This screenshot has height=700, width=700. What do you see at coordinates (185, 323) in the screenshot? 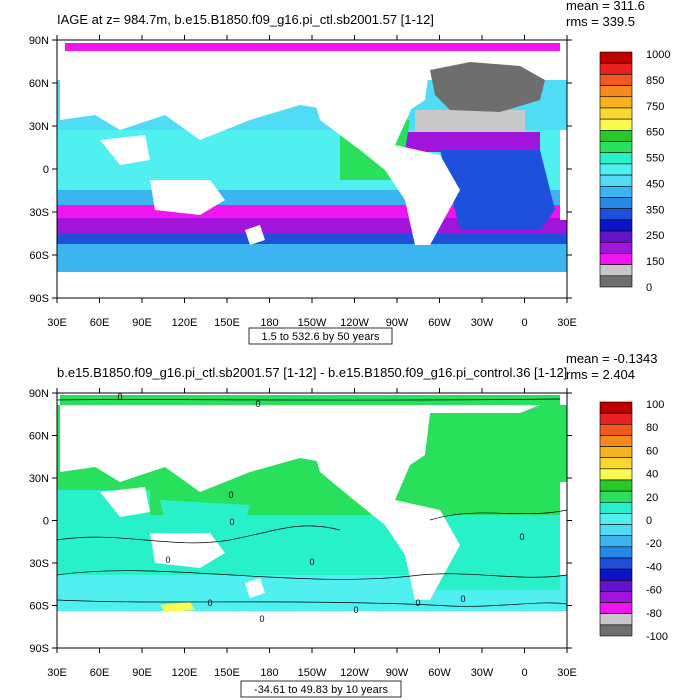
I see `panel-1-x-tick-label: 120E` at bounding box center [185, 323].